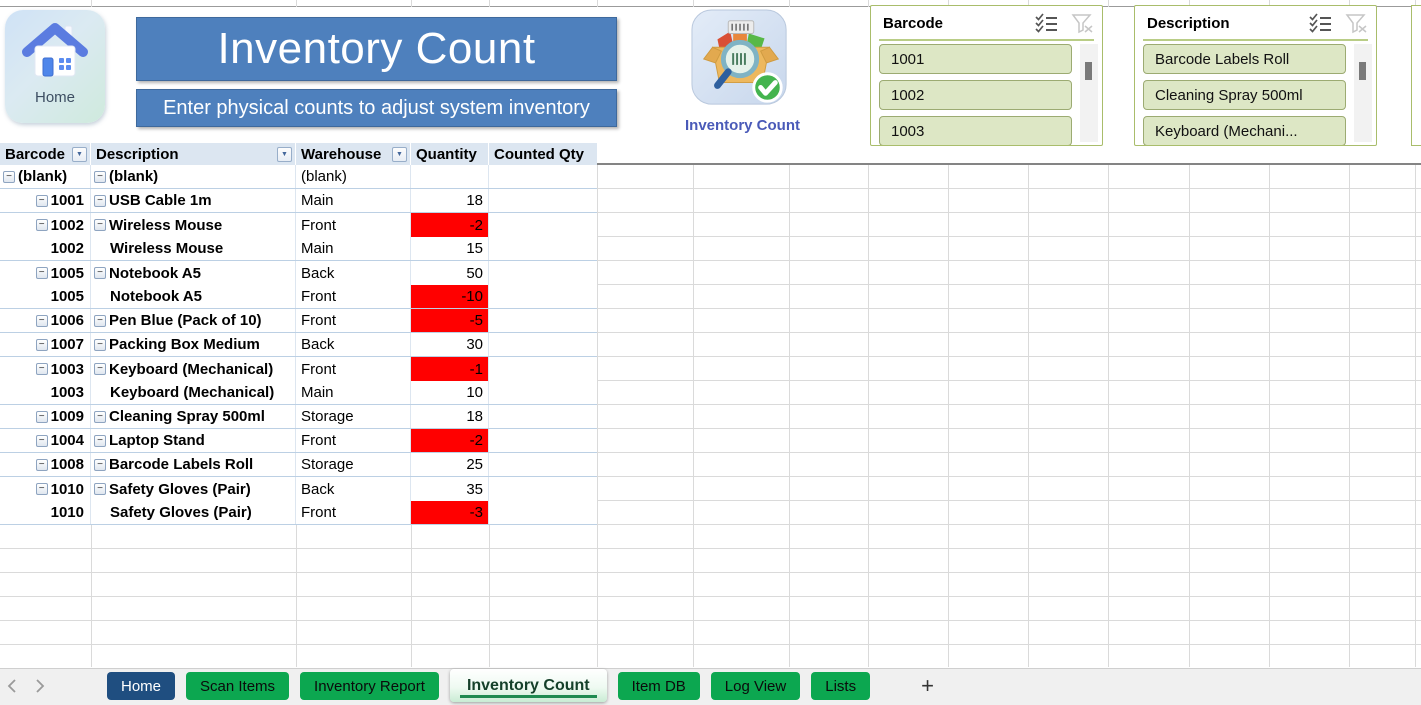 This screenshot has height=705, width=1421. Describe the element at coordinates (193, 154) in the screenshot. I see `column-header-description: Description ▼` at that location.